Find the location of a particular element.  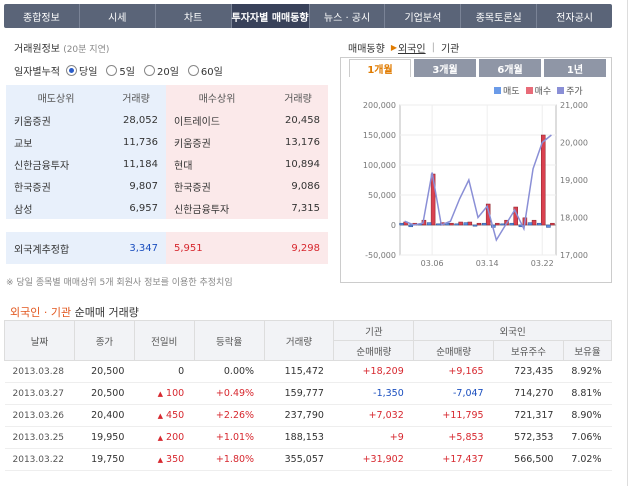

net-title-rest: 순매매 거래량 is located at coordinates (106, 312).